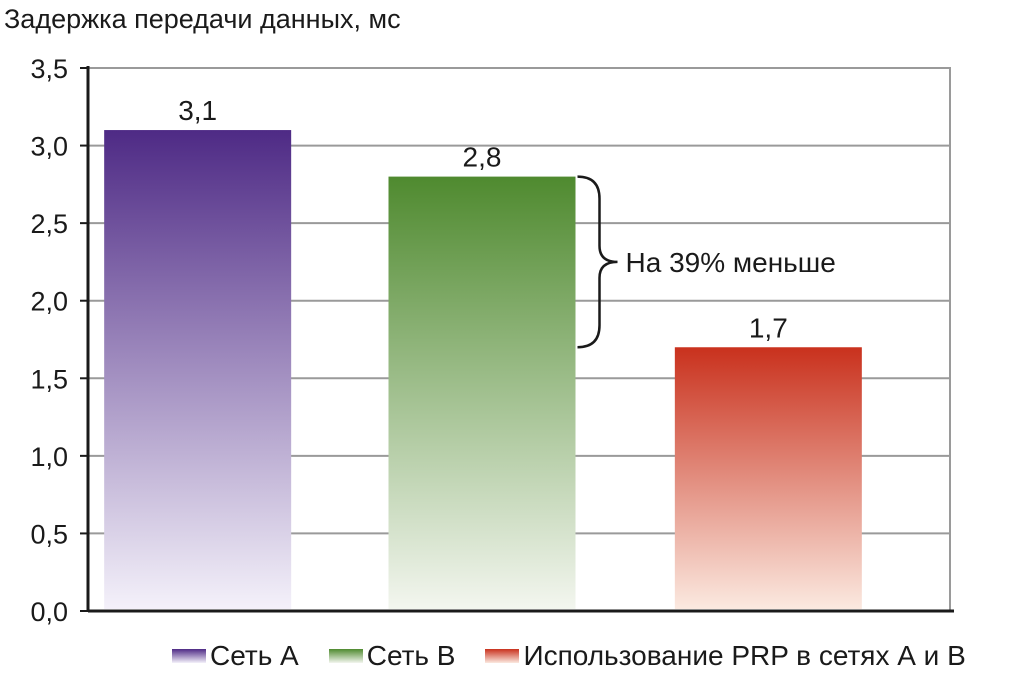 The width and height of the screenshot is (1030, 679). What do you see at coordinates (189, 656) in the screenshot?
I see `legend-swatch-network-a` at bounding box center [189, 656].